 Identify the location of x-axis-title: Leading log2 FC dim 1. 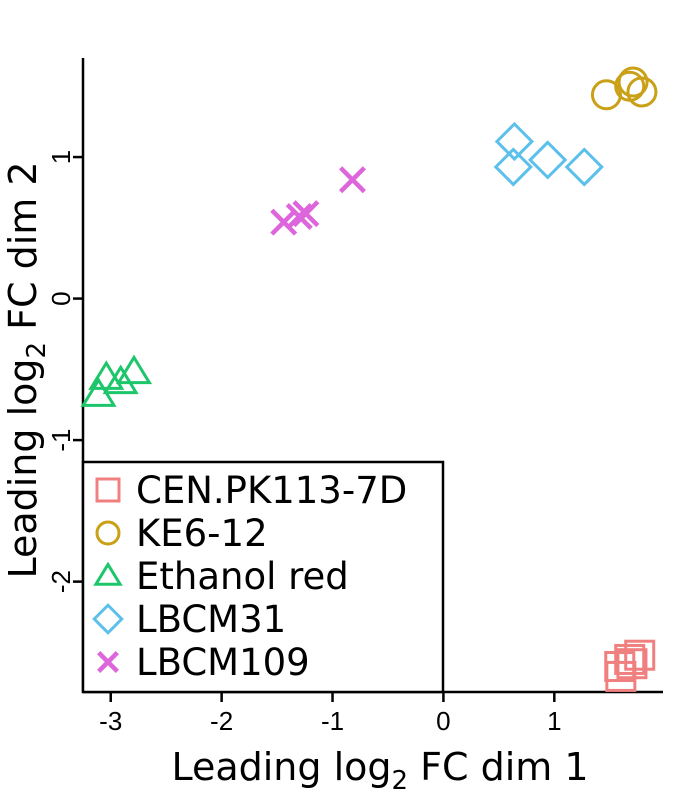
(379, 768).